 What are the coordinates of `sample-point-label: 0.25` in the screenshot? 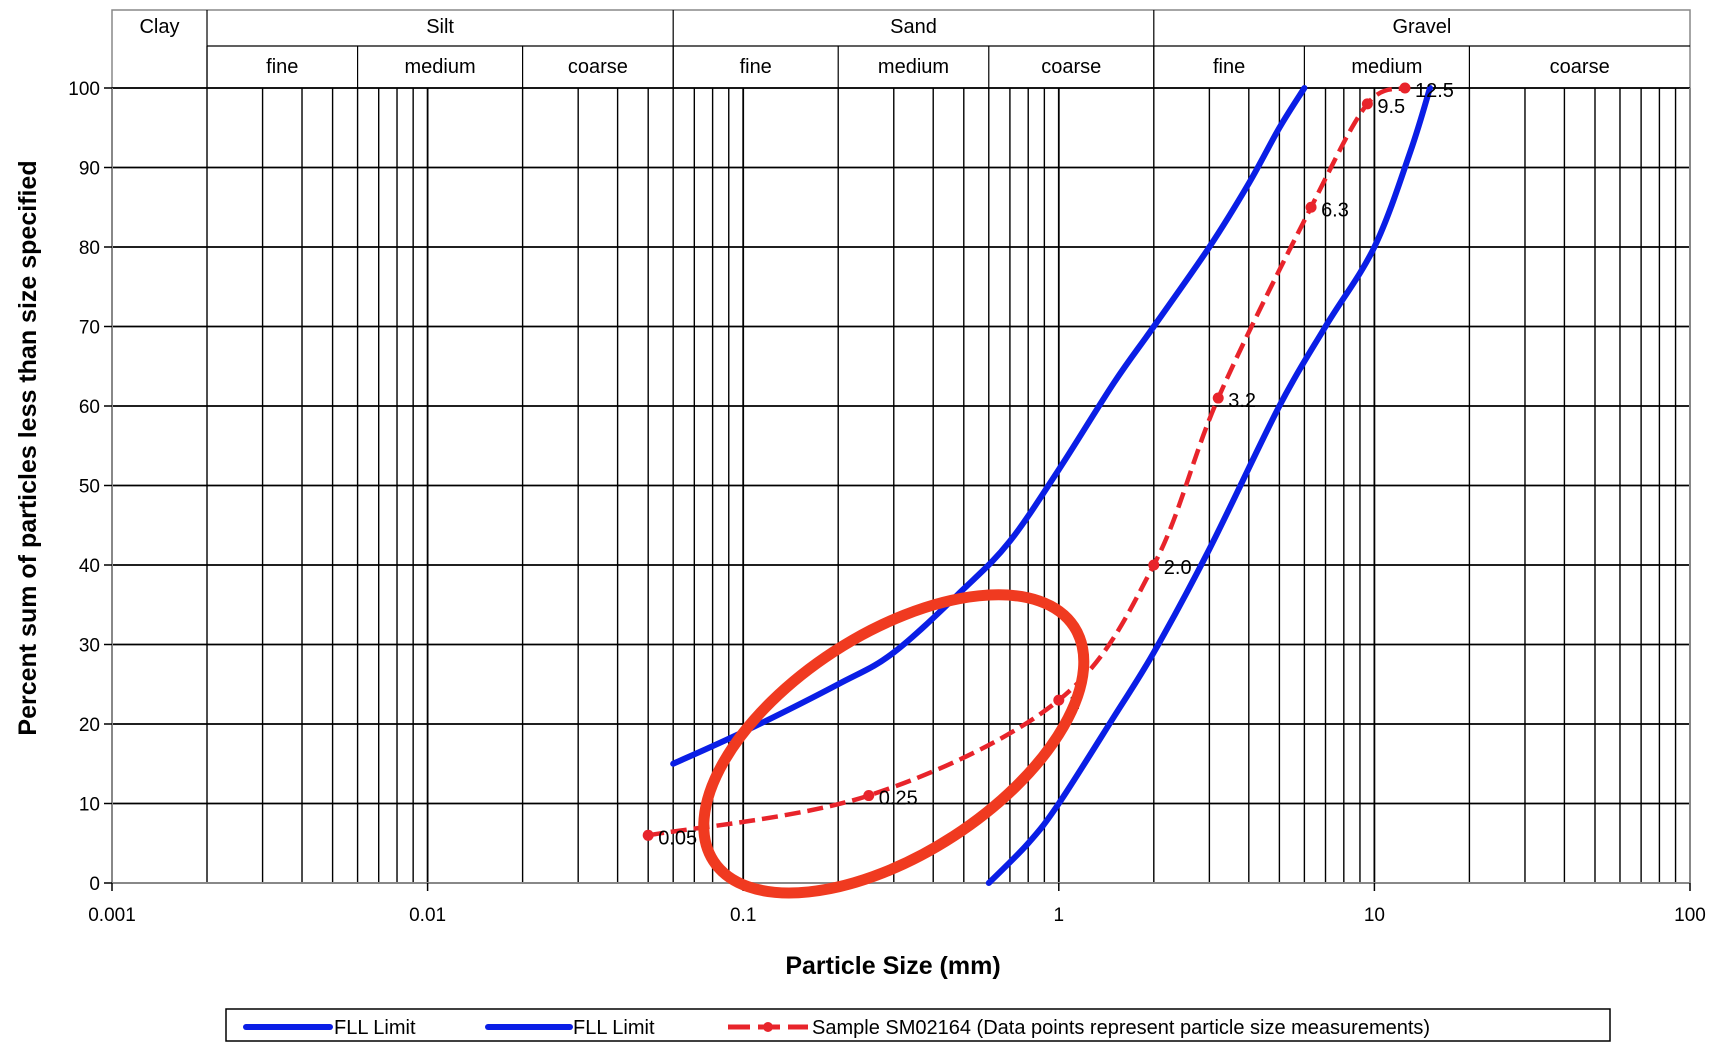 It's located at (898, 799).